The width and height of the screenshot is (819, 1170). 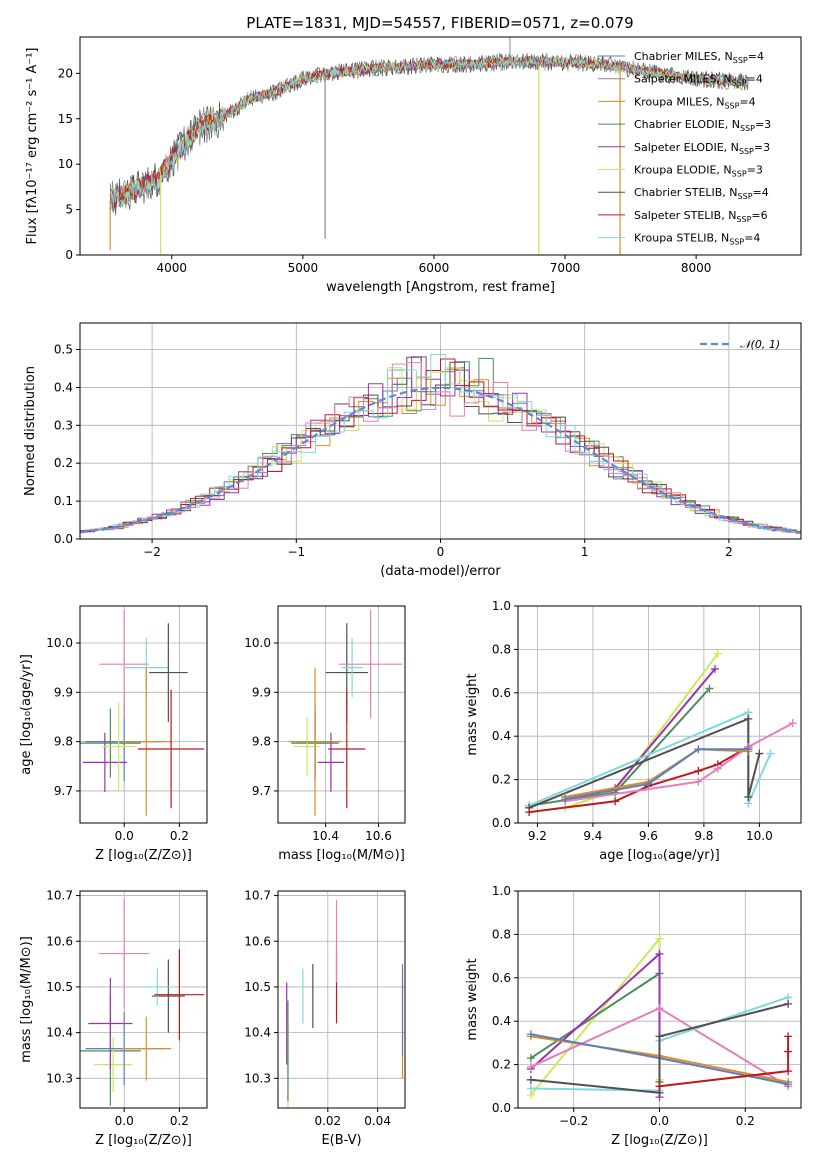 What do you see at coordinates (501, 891) in the screenshot?
I see `y-tick-label: 1.0` at bounding box center [501, 891].